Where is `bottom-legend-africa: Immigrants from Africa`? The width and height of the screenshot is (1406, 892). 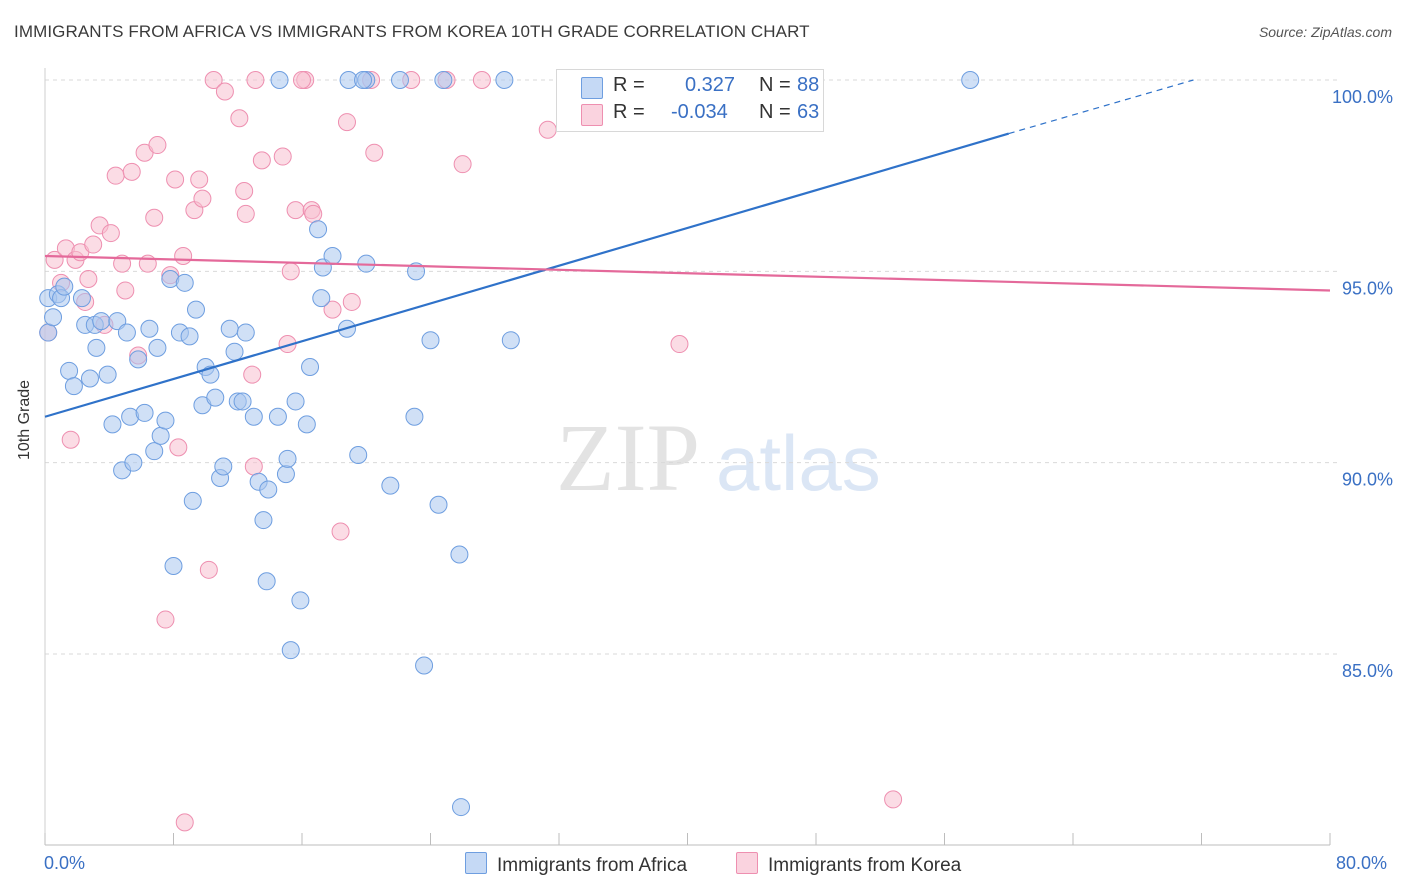
bottom-legend-africa: Immigrants from Africa is located at coordinates (576, 864).